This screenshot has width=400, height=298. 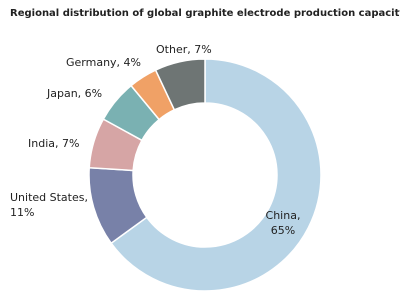 I want to click on slice-label: Japan, 6%, so click(x=75, y=93).